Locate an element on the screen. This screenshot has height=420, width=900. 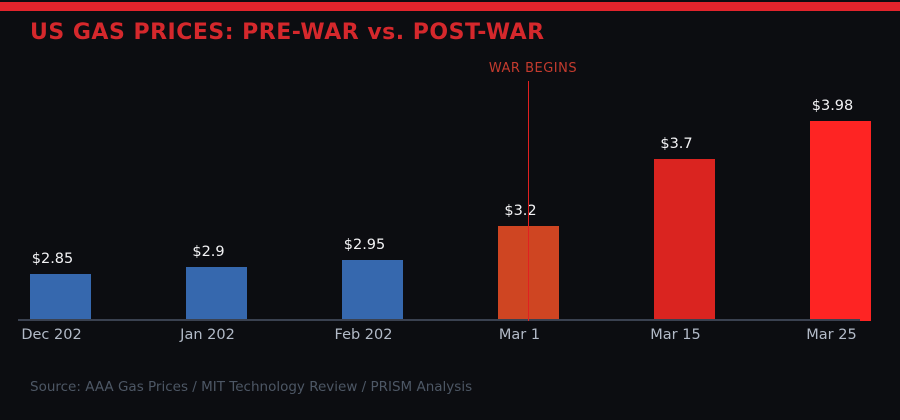
top-accent-bar is located at coordinates (450, 6).